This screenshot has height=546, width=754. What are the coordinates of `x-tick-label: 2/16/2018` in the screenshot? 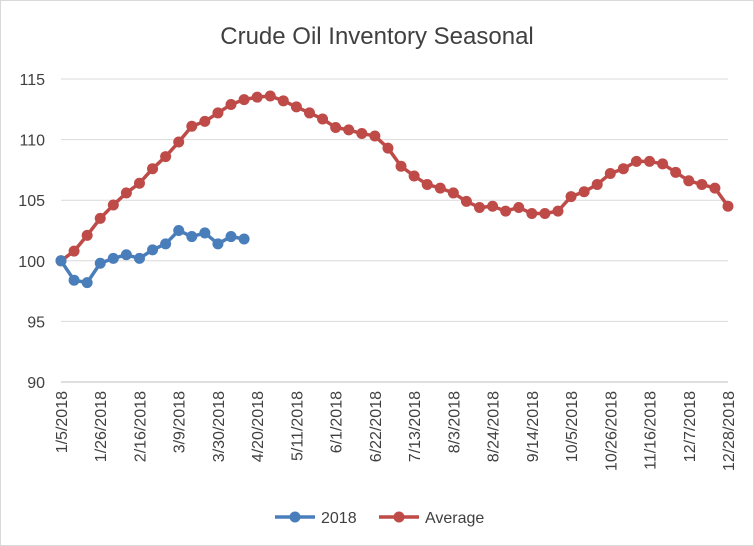 It's located at (140, 426).